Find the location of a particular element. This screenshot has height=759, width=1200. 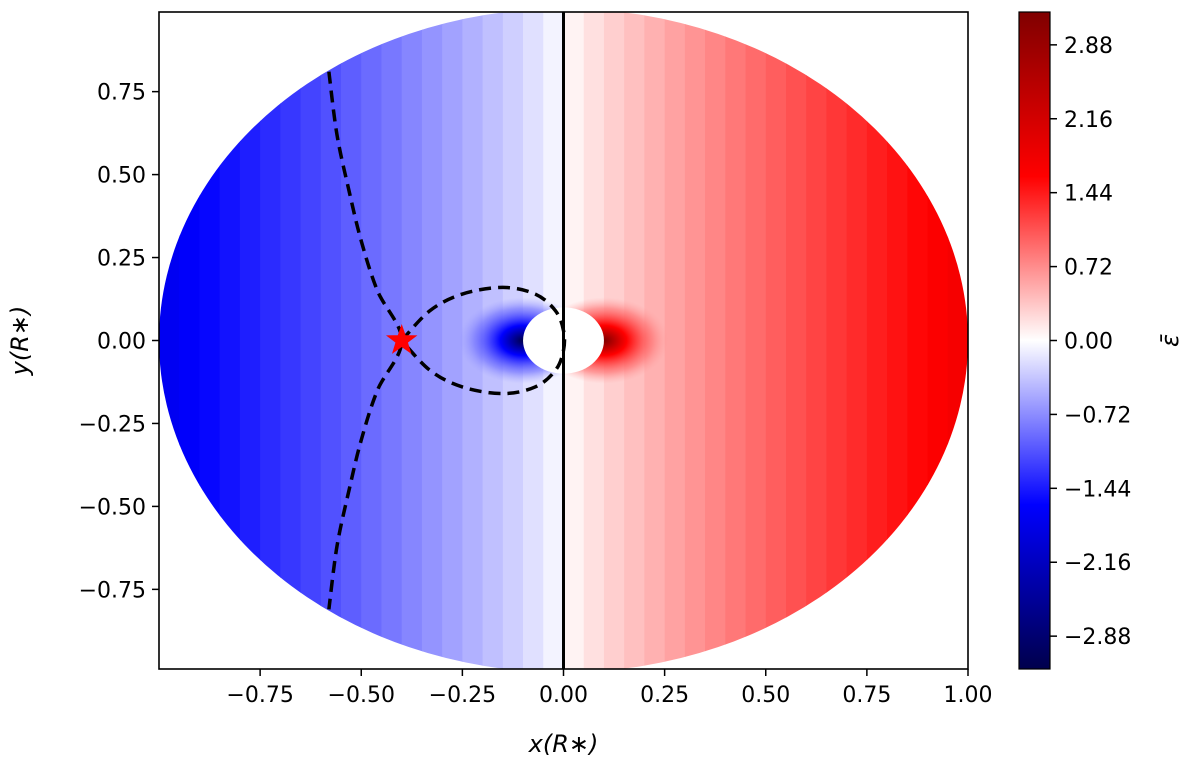

x-tick-label: 0.50 is located at coordinates (765, 695).